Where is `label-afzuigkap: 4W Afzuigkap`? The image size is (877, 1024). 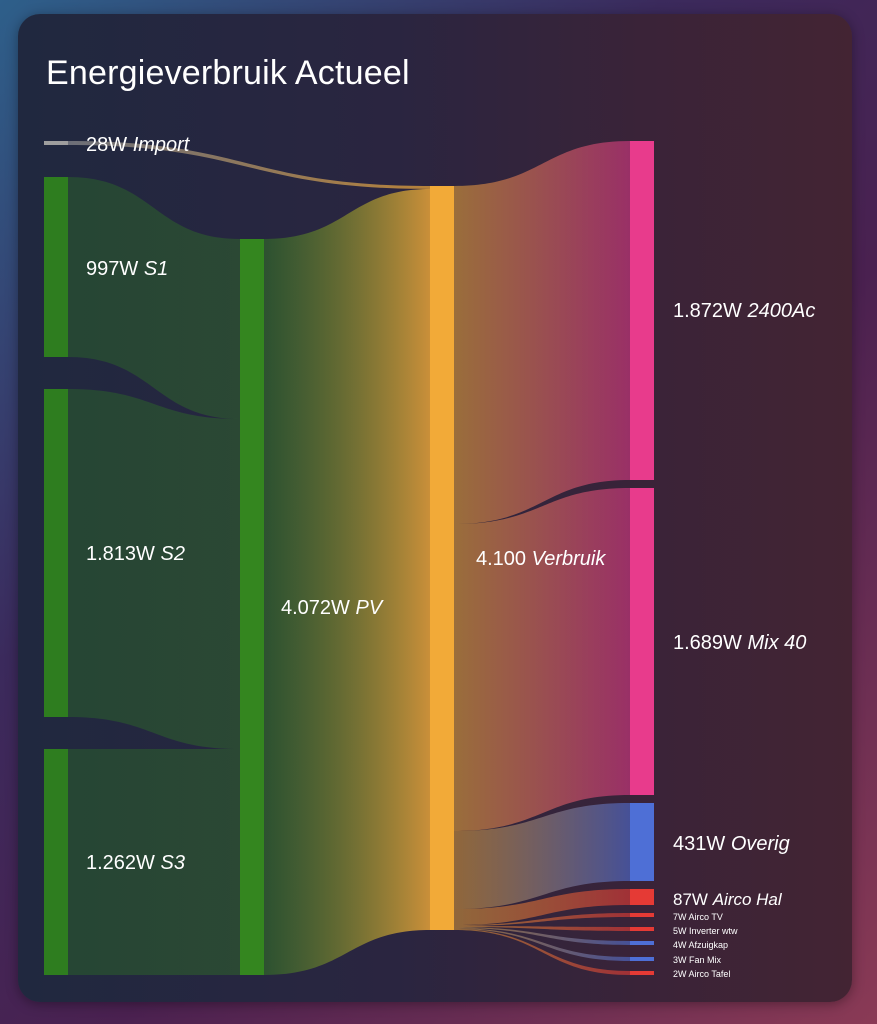
label-afzuigkap: 4W Afzuigkap is located at coordinates (700, 945).